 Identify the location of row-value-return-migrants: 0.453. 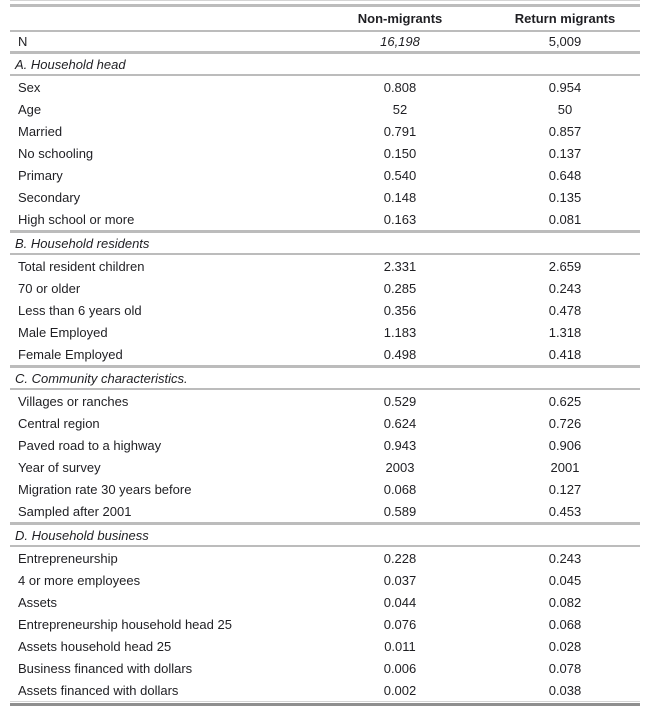
(565, 511).